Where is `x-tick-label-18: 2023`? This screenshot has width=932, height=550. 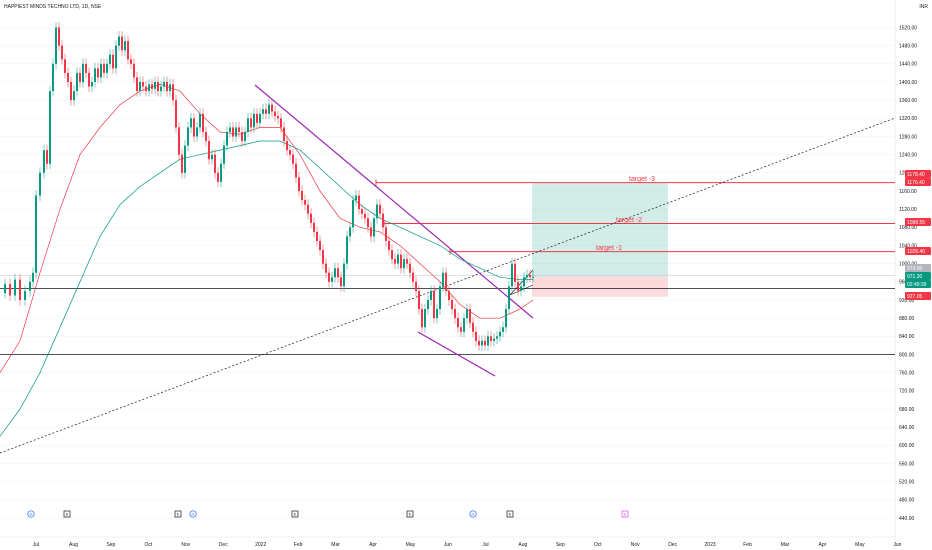
x-tick-label-18: 2023 is located at coordinates (710, 545).